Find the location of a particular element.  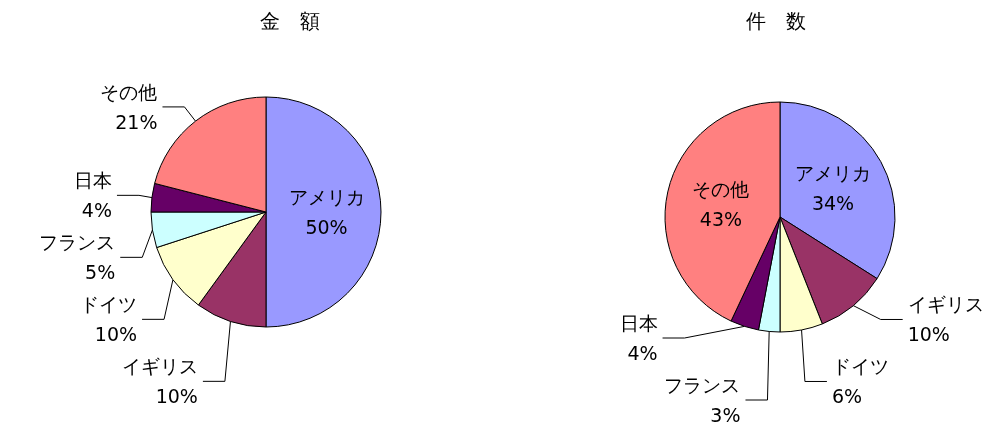

chart-title: 金 額 is located at coordinates (290, 21).